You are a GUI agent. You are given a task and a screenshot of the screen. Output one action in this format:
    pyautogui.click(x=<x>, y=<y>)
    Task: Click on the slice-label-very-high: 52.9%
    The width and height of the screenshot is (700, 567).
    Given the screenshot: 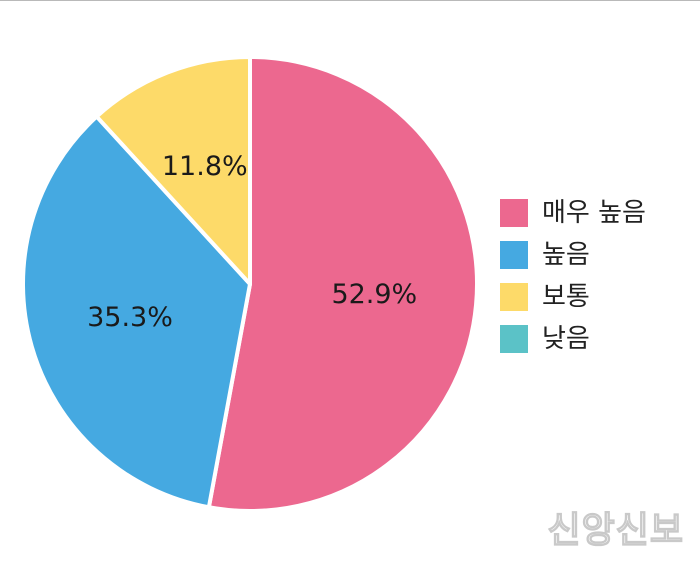 What is the action you would take?
    pyautogui.click(x=374, y=294)
    